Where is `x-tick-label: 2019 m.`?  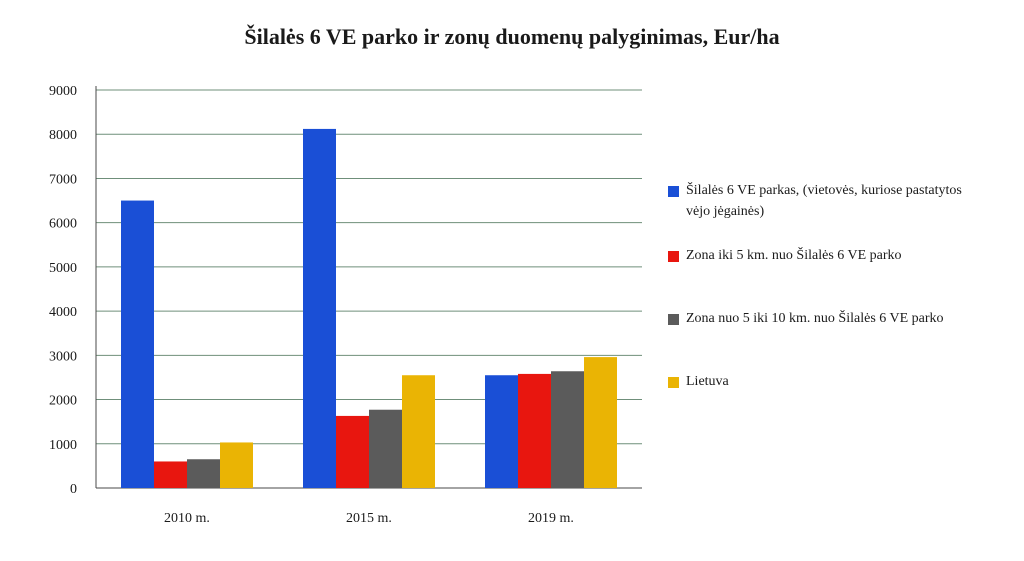
x-tick-label: 2019 m. is located at coordinates (551, 518).